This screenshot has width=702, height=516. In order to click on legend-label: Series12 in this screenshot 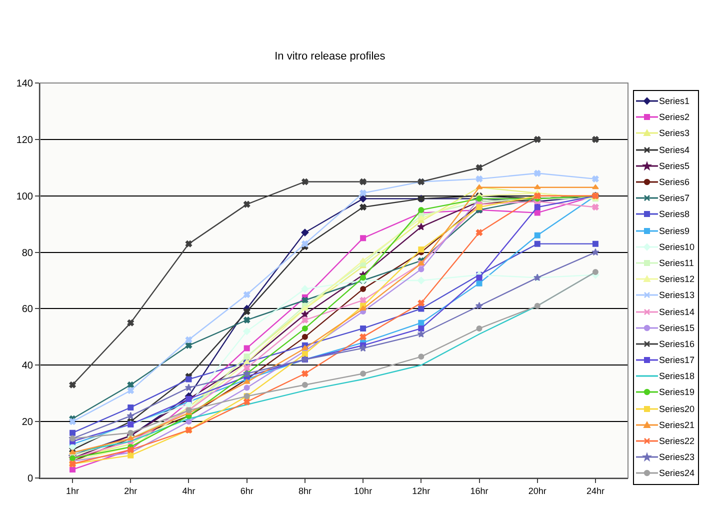, I will do `click(677, 279)`.